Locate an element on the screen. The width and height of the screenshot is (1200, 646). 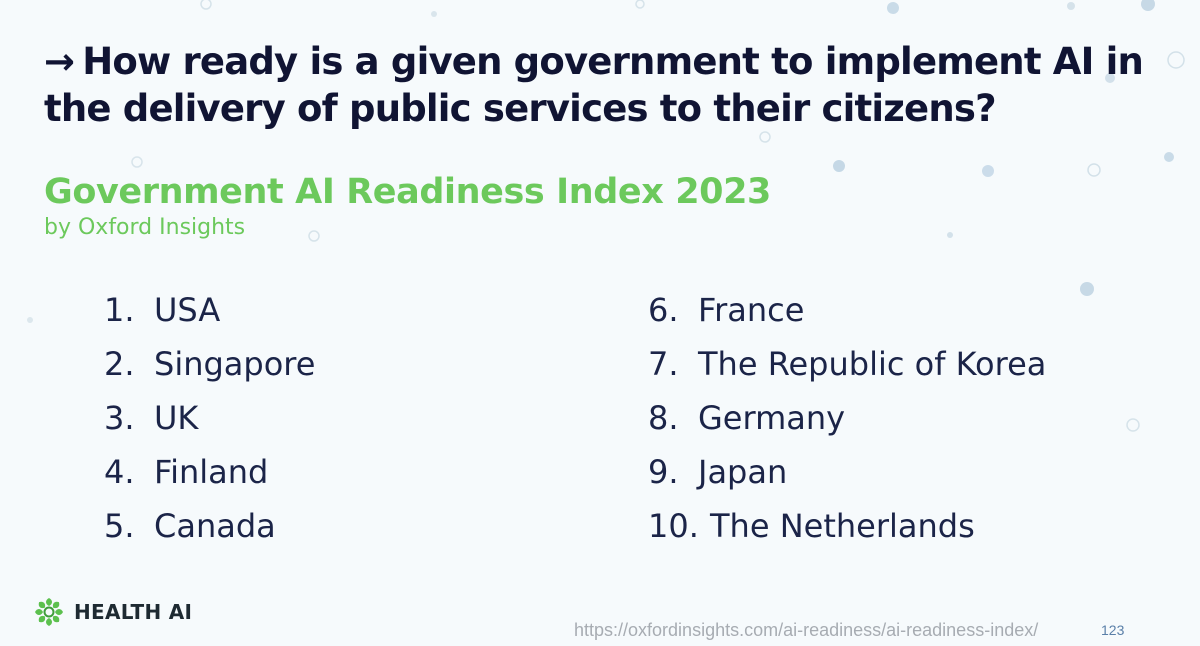
rank-country: UK is located at coordinates (176, 418).